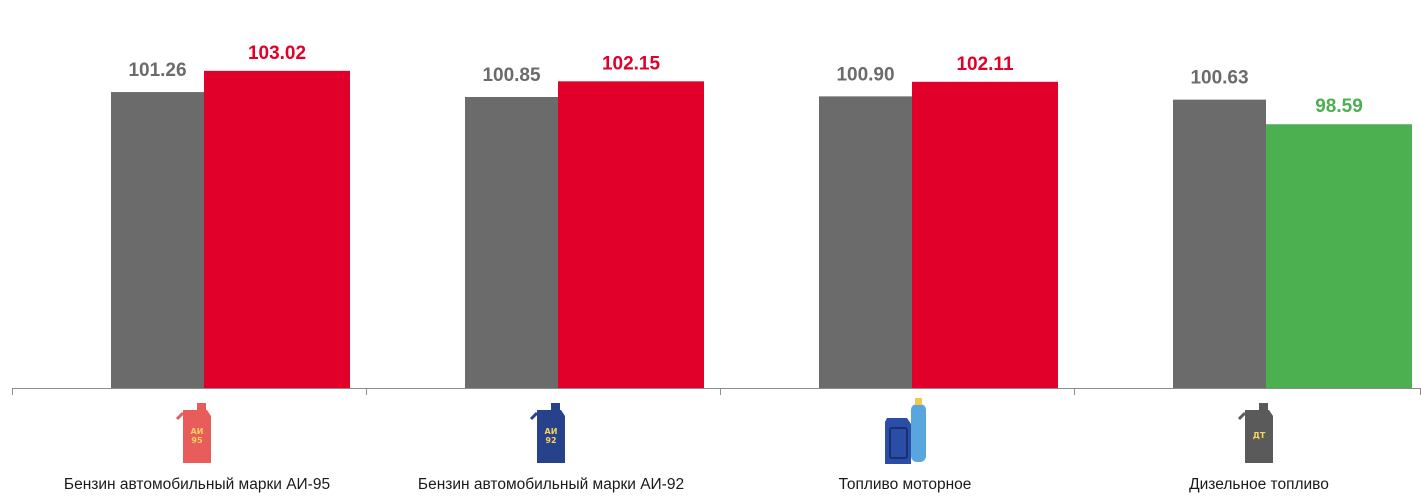 This screenshot has width=1421, height=497. I want to click on value-label-series2-1: 103.02, so click(277, 53).